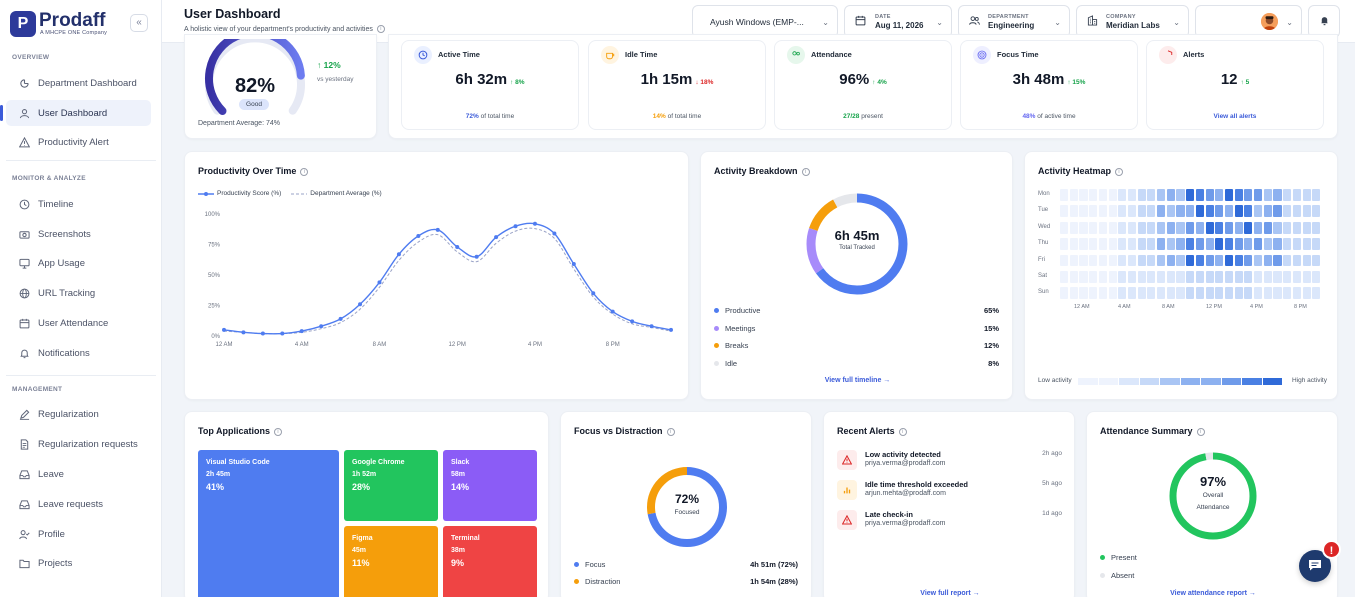  What do you see at coordinates (58, 24) in the screenshot?
I see `brand-logo: P Prodaff A MHCPE ONE Company` at bounding box center [58, 24].